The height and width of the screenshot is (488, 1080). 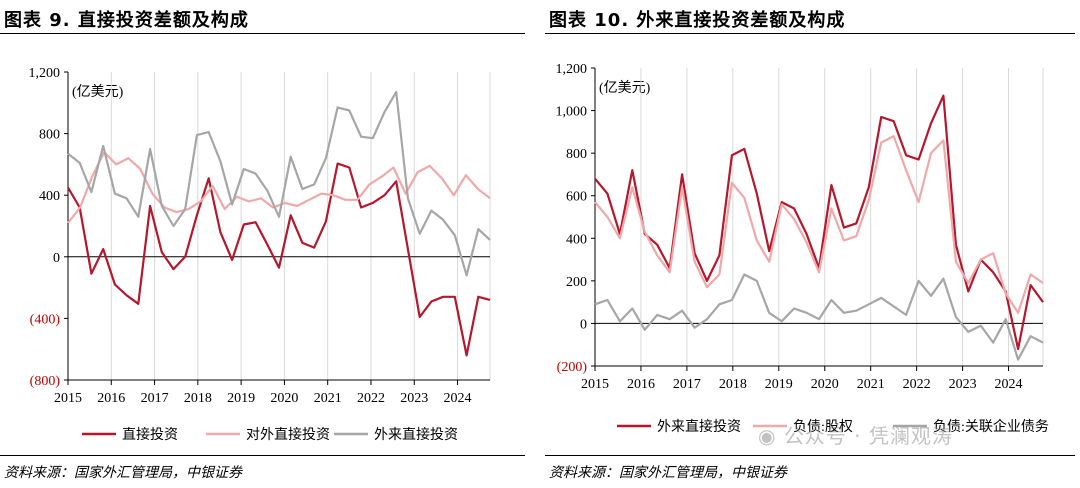 I want to click on y-tick-label: 1,000, so click(x=572, y=112).